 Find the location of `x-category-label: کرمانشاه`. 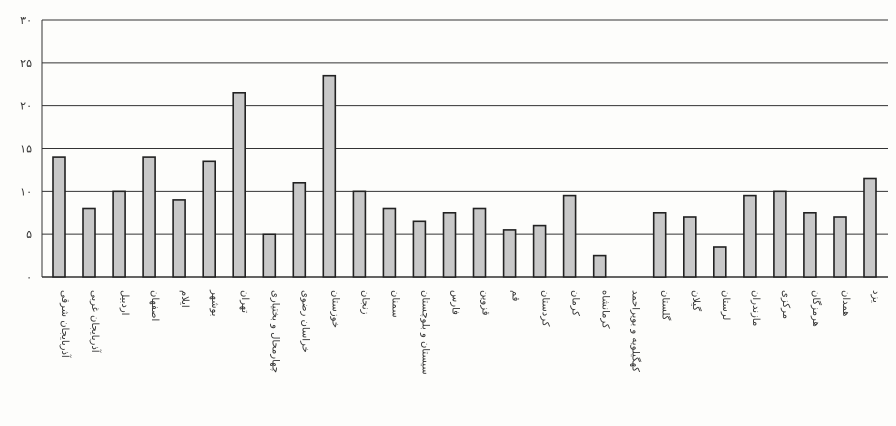

x-category-label: کرمانشاه is located at coordinates (605, 309).